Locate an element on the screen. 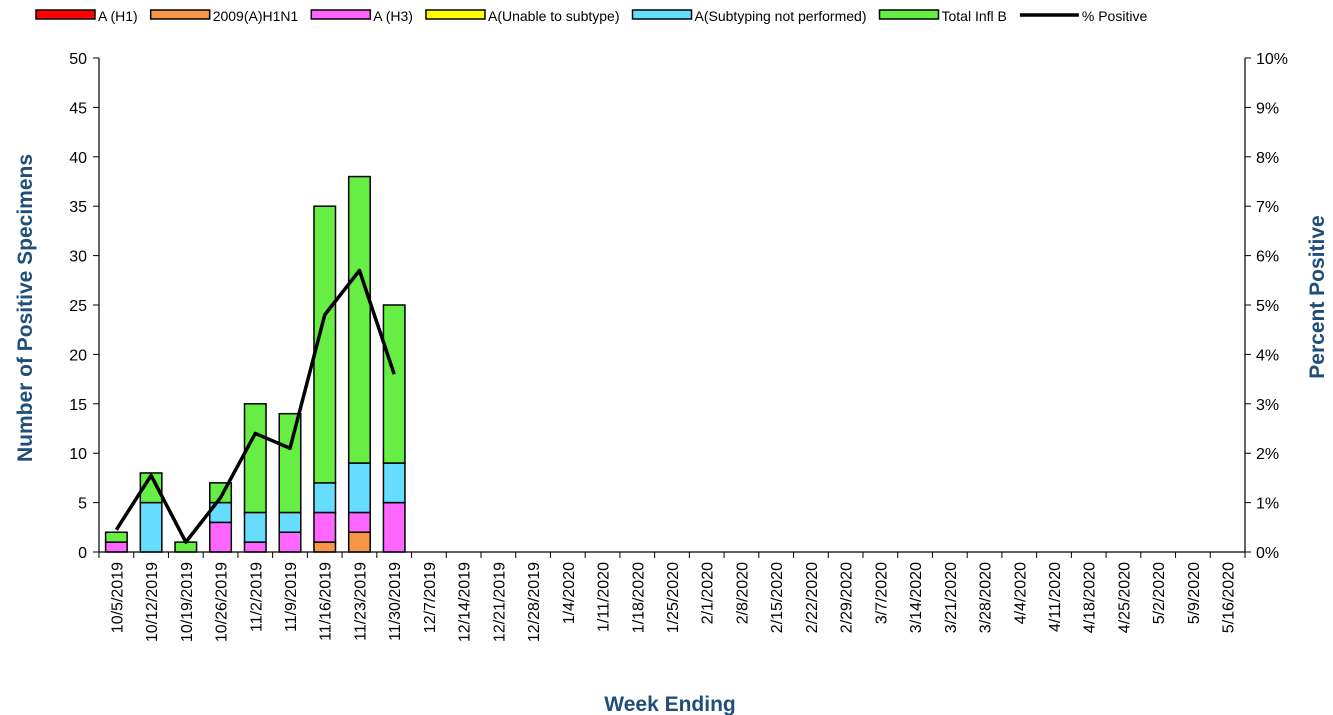 This screenshot has width=1333, height=715. x-tick-label: 4/11/2020 is located at coordinates (1055, 597).